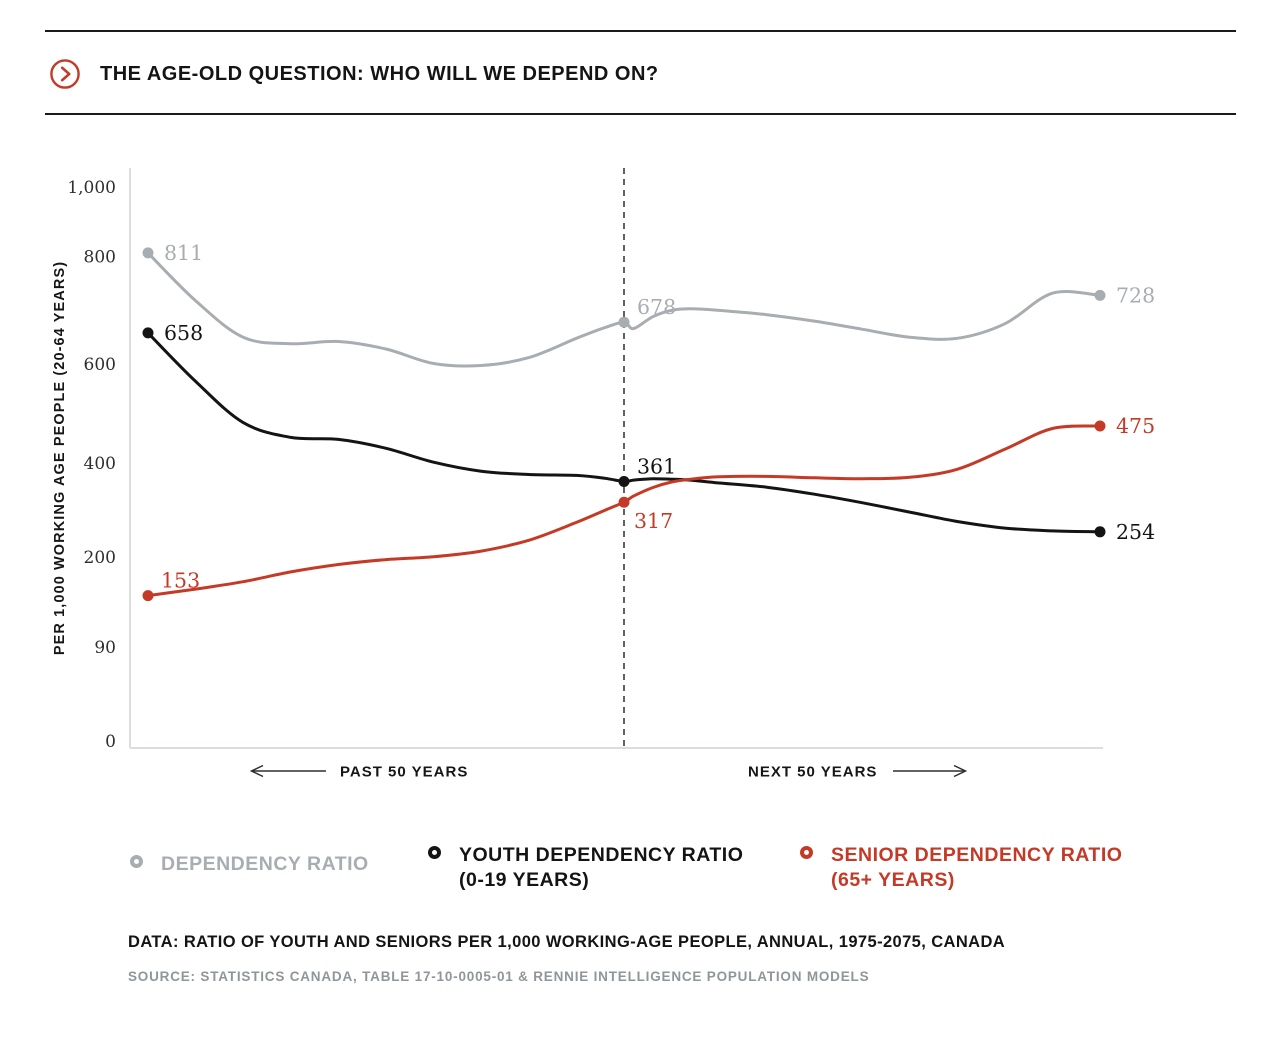  I want to click on legend-label-line1: YOUTH DEPENDENCY RATIO, so click(601, 855).